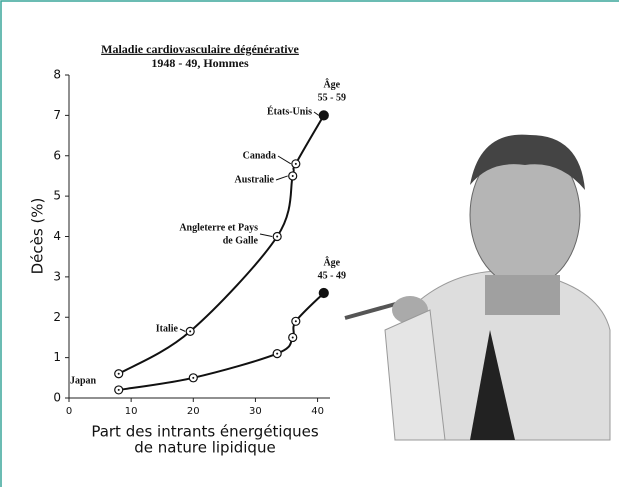 The height and width of the screenshot is (487, 619). What do you see at coordinates (204, 448) in the screenshot?
I see `x-axis-label: de nature lipidique` at bounding box center [204, 448].